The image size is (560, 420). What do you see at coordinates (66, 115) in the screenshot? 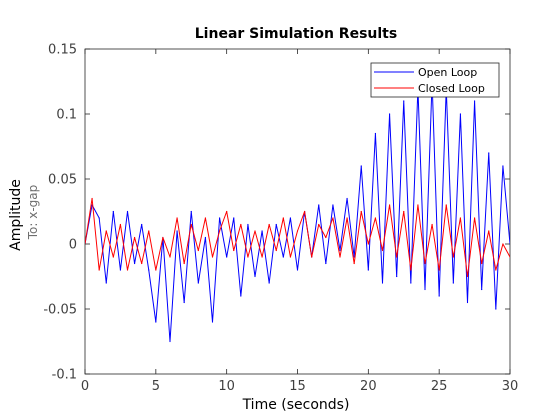
I see `y-tick-label: 0.1` at bounding box center [66, 115].